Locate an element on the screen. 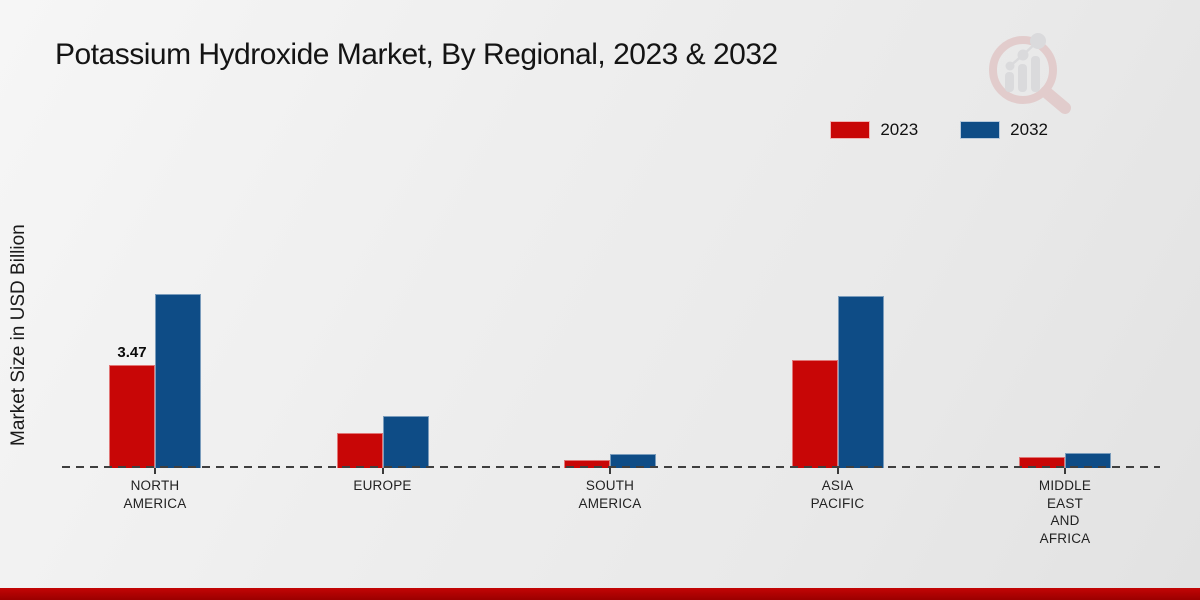 The width and height of the screenshot is (1200, 600). bar-2032-middle-east-and-africa is located at coordinates (1088, 460).